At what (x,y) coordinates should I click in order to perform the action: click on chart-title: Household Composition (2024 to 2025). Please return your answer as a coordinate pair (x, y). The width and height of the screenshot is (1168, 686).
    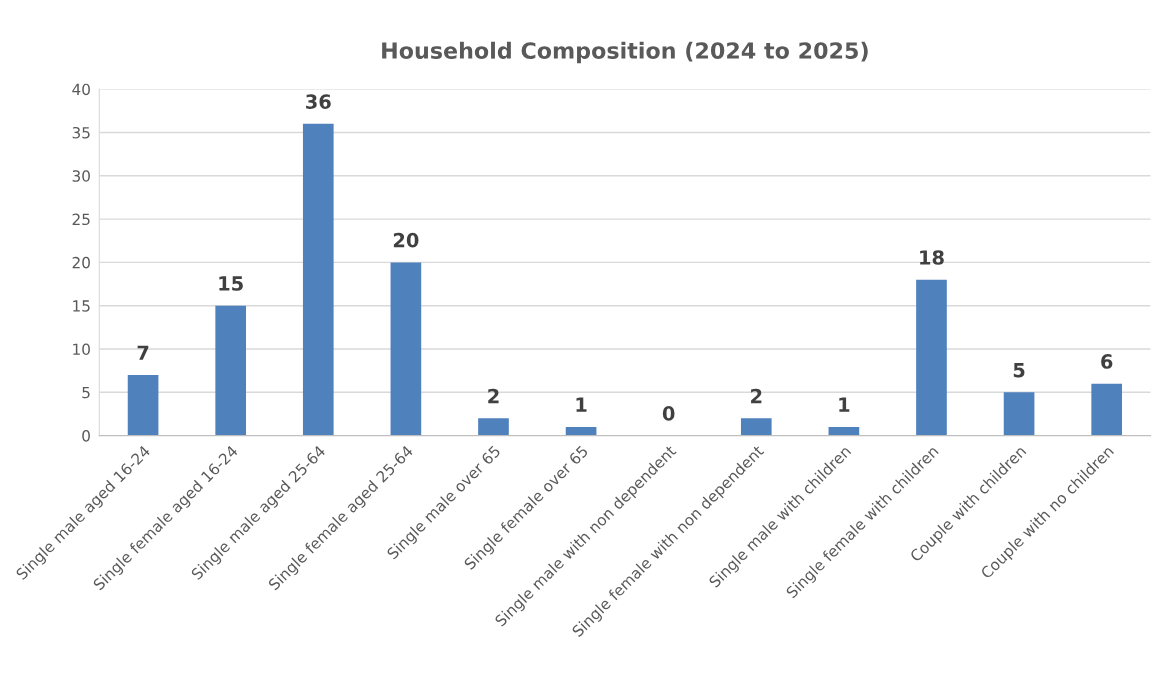
    Looking at the image, I should click on (625, 52).